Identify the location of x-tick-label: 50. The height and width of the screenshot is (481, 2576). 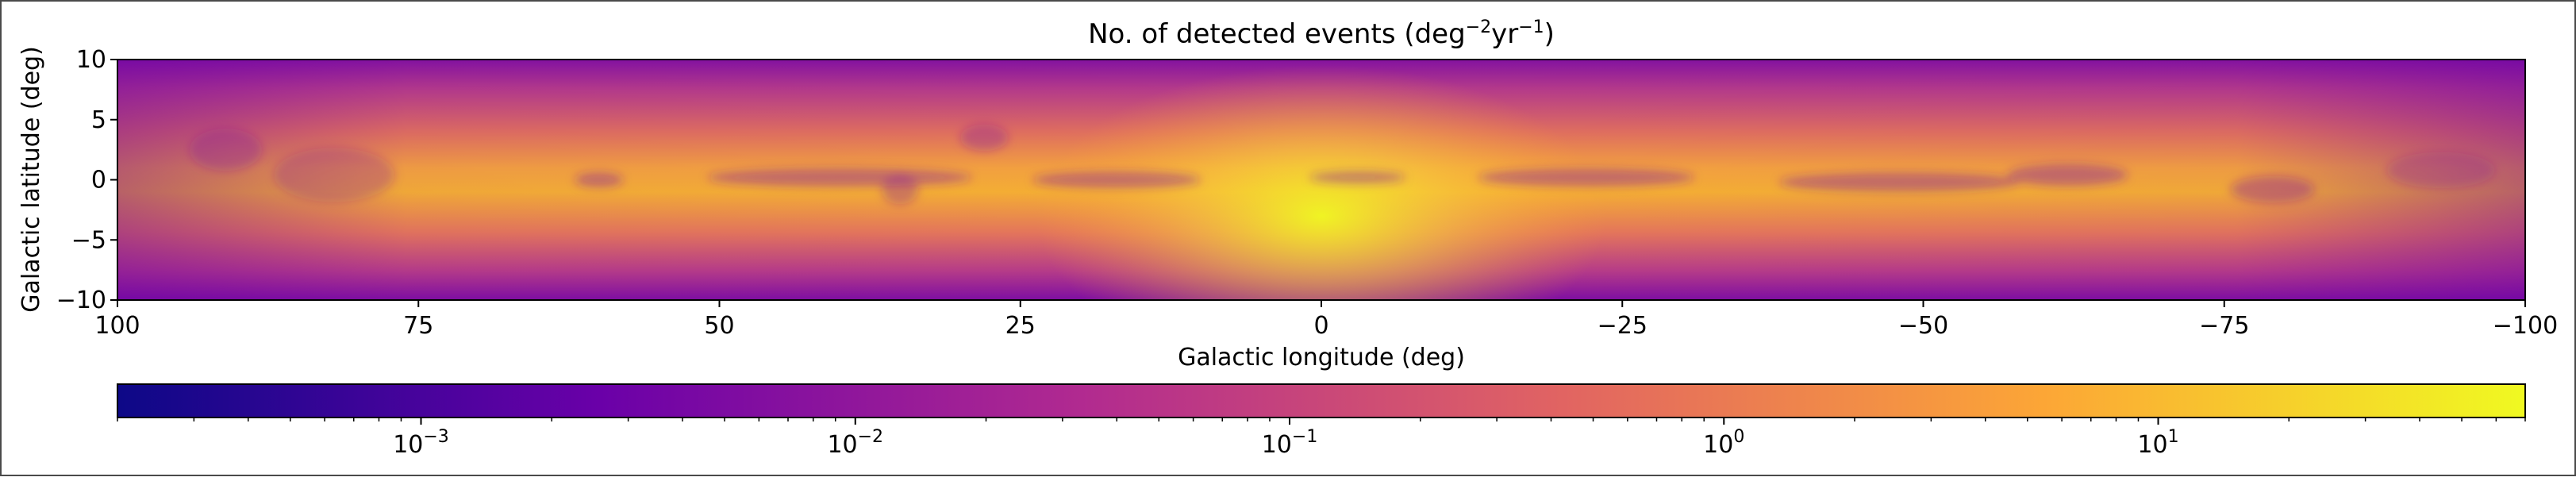
(719, 326).